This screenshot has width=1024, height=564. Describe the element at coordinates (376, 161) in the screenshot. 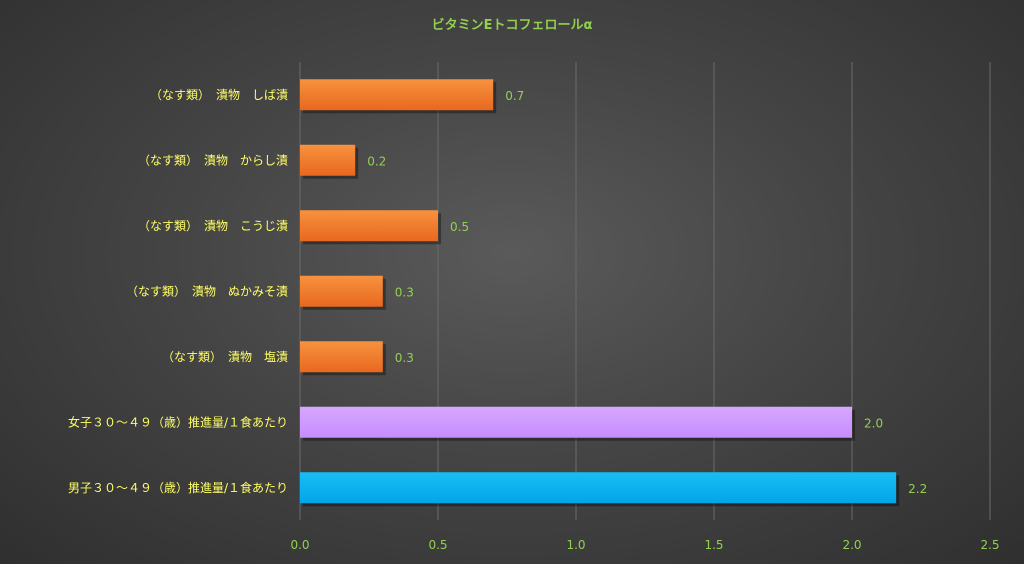

I see `data-label: 0.2` at that location.